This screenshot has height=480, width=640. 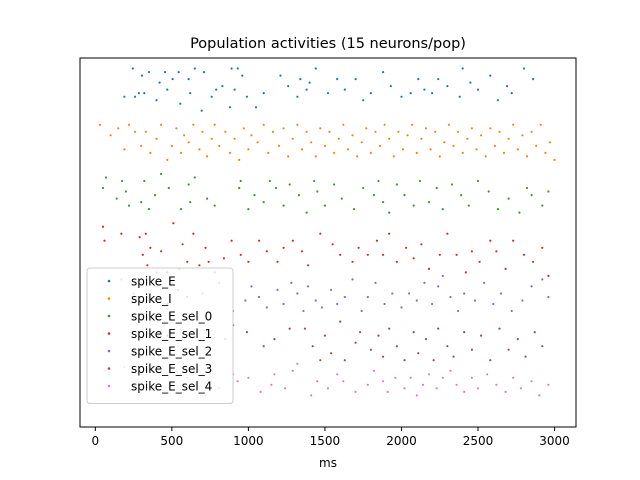 What do you see at coordinates (325, 441) in the screenshot?
I see `x-tick-label: 1500` at bounding box center [325, 441].